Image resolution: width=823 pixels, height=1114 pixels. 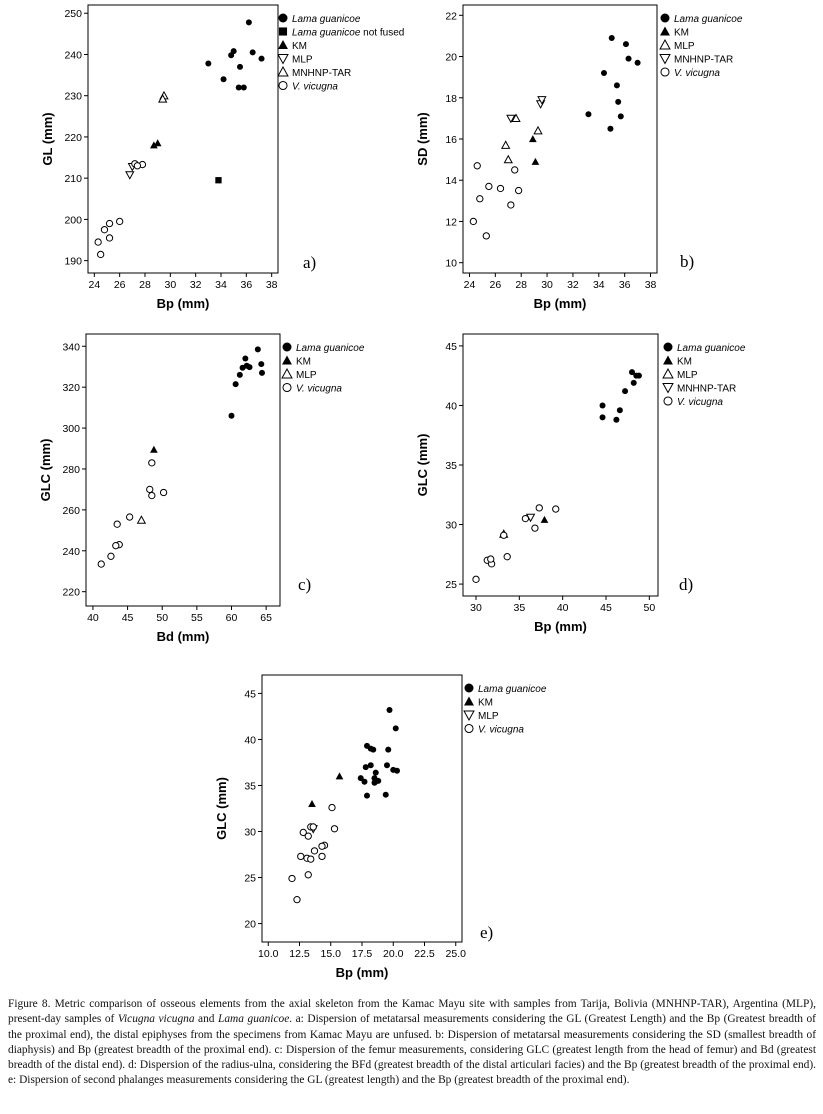 What do you see at coordinates (451, 222) in the screenshot?
I see `y-tick-label: 12` at bounding box center [451, 222].